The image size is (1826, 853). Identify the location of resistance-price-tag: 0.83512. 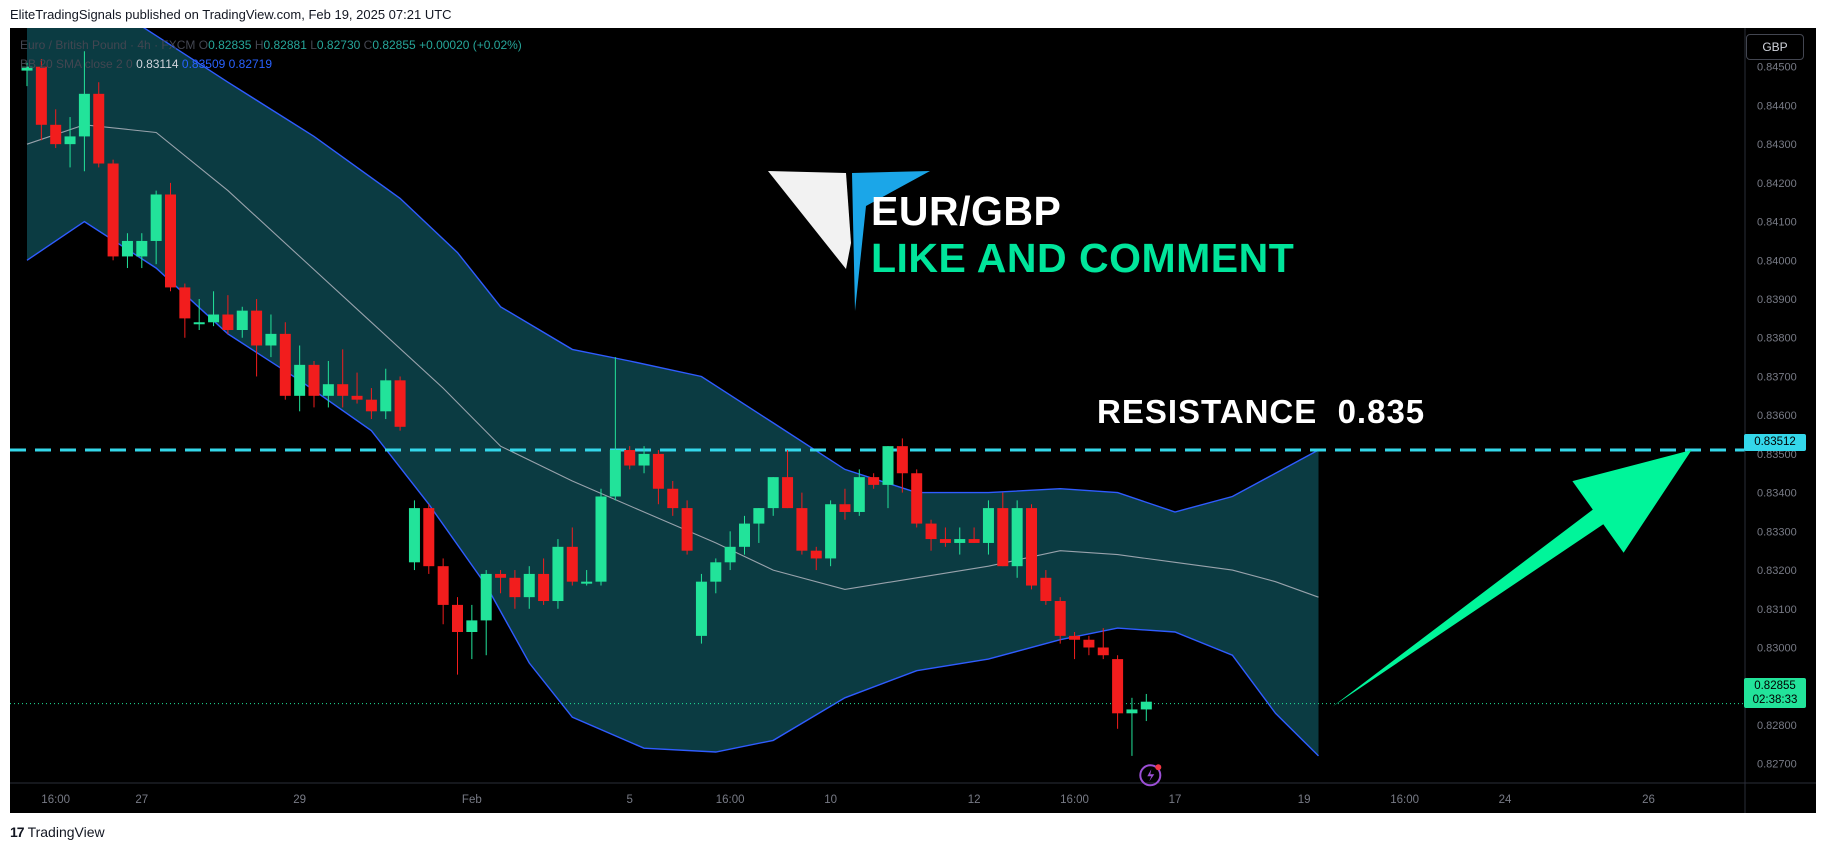
(1775, 442).